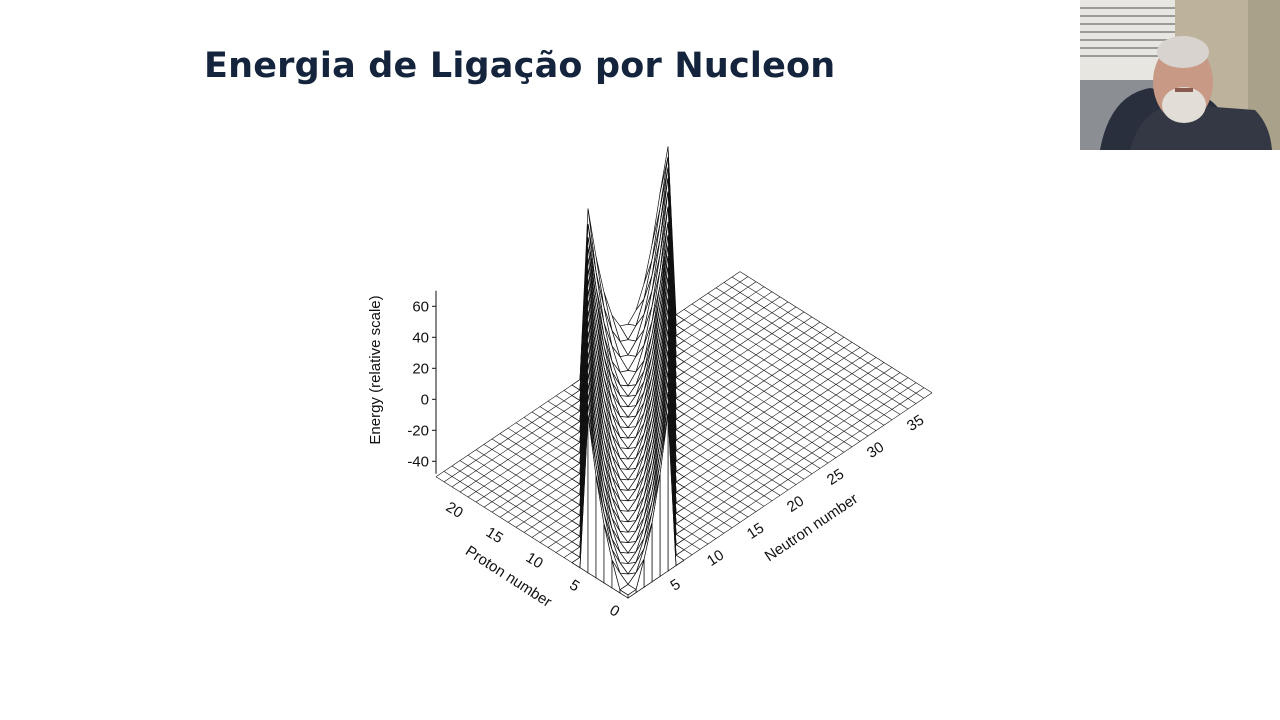 The height and width of the screenshot is (720, 1280). Describe the element at coordinates (402, 382) in the screenshot. I see `z-axis: 60 40 20 0 -20 -40 Energy (relative scale)` at that location.